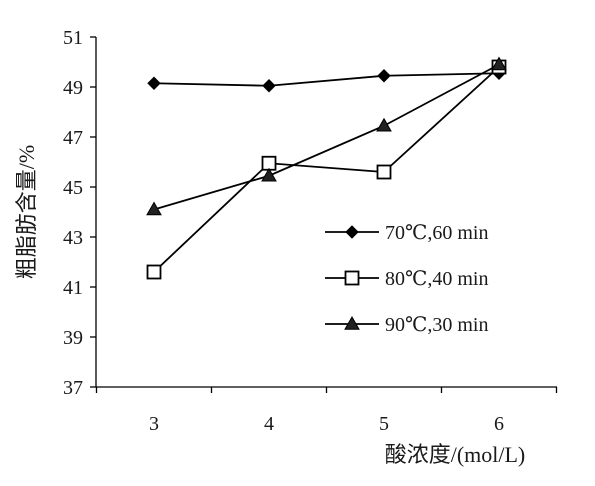 The width and height of the screenshot is (595, 486). What do you see at coordinates (154, 424) in the screenshot?
I see `x-tick-label: 3` at bounding box center [154, 424].